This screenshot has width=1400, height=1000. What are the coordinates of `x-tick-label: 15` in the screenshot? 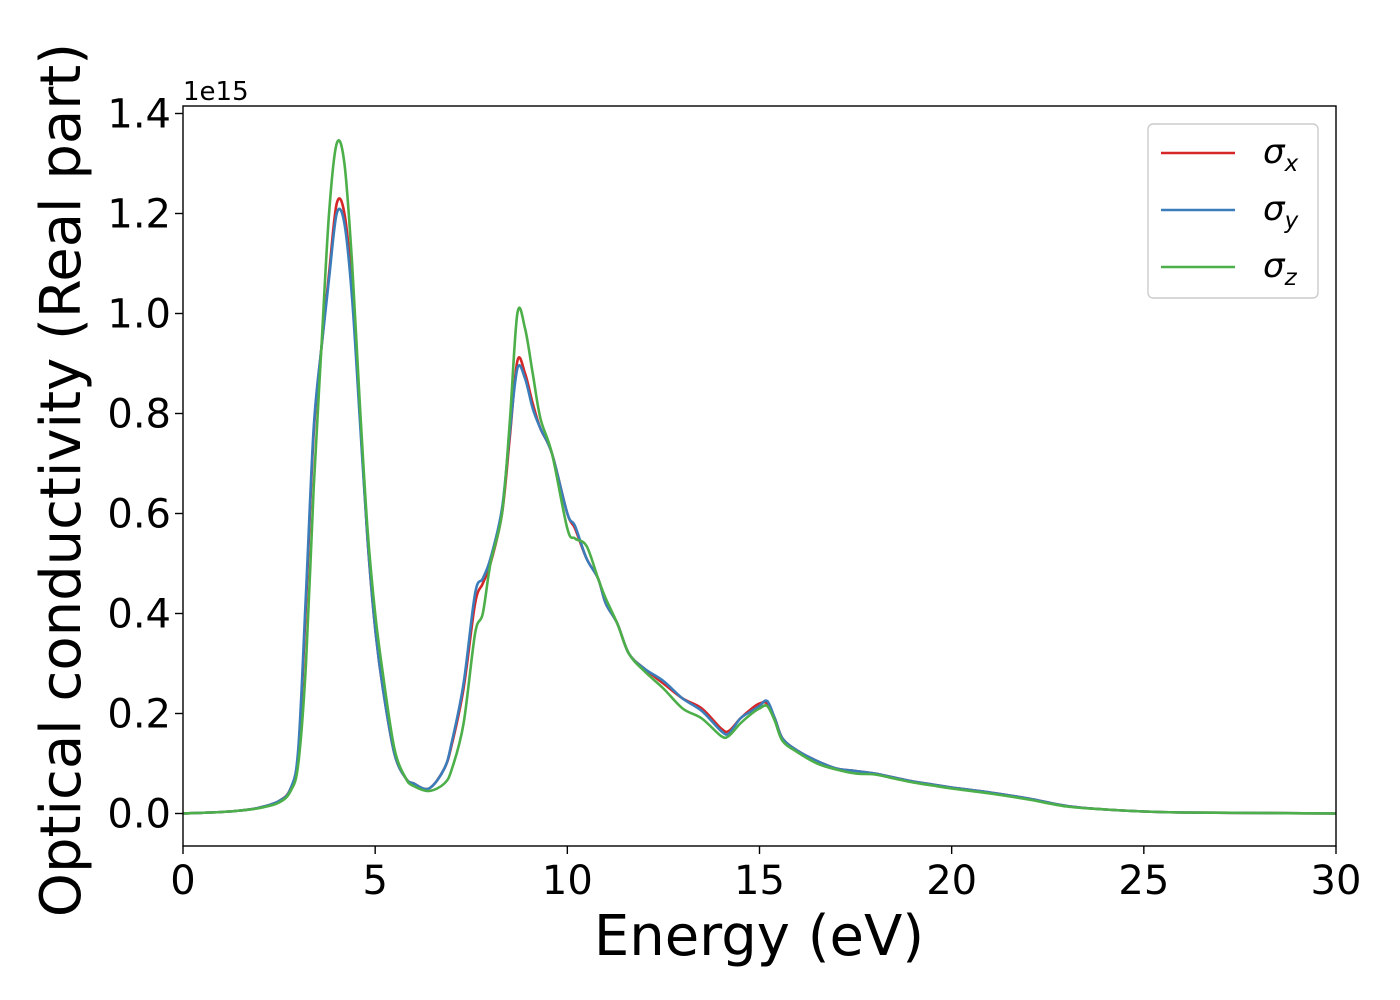 It's located at (759, 881).